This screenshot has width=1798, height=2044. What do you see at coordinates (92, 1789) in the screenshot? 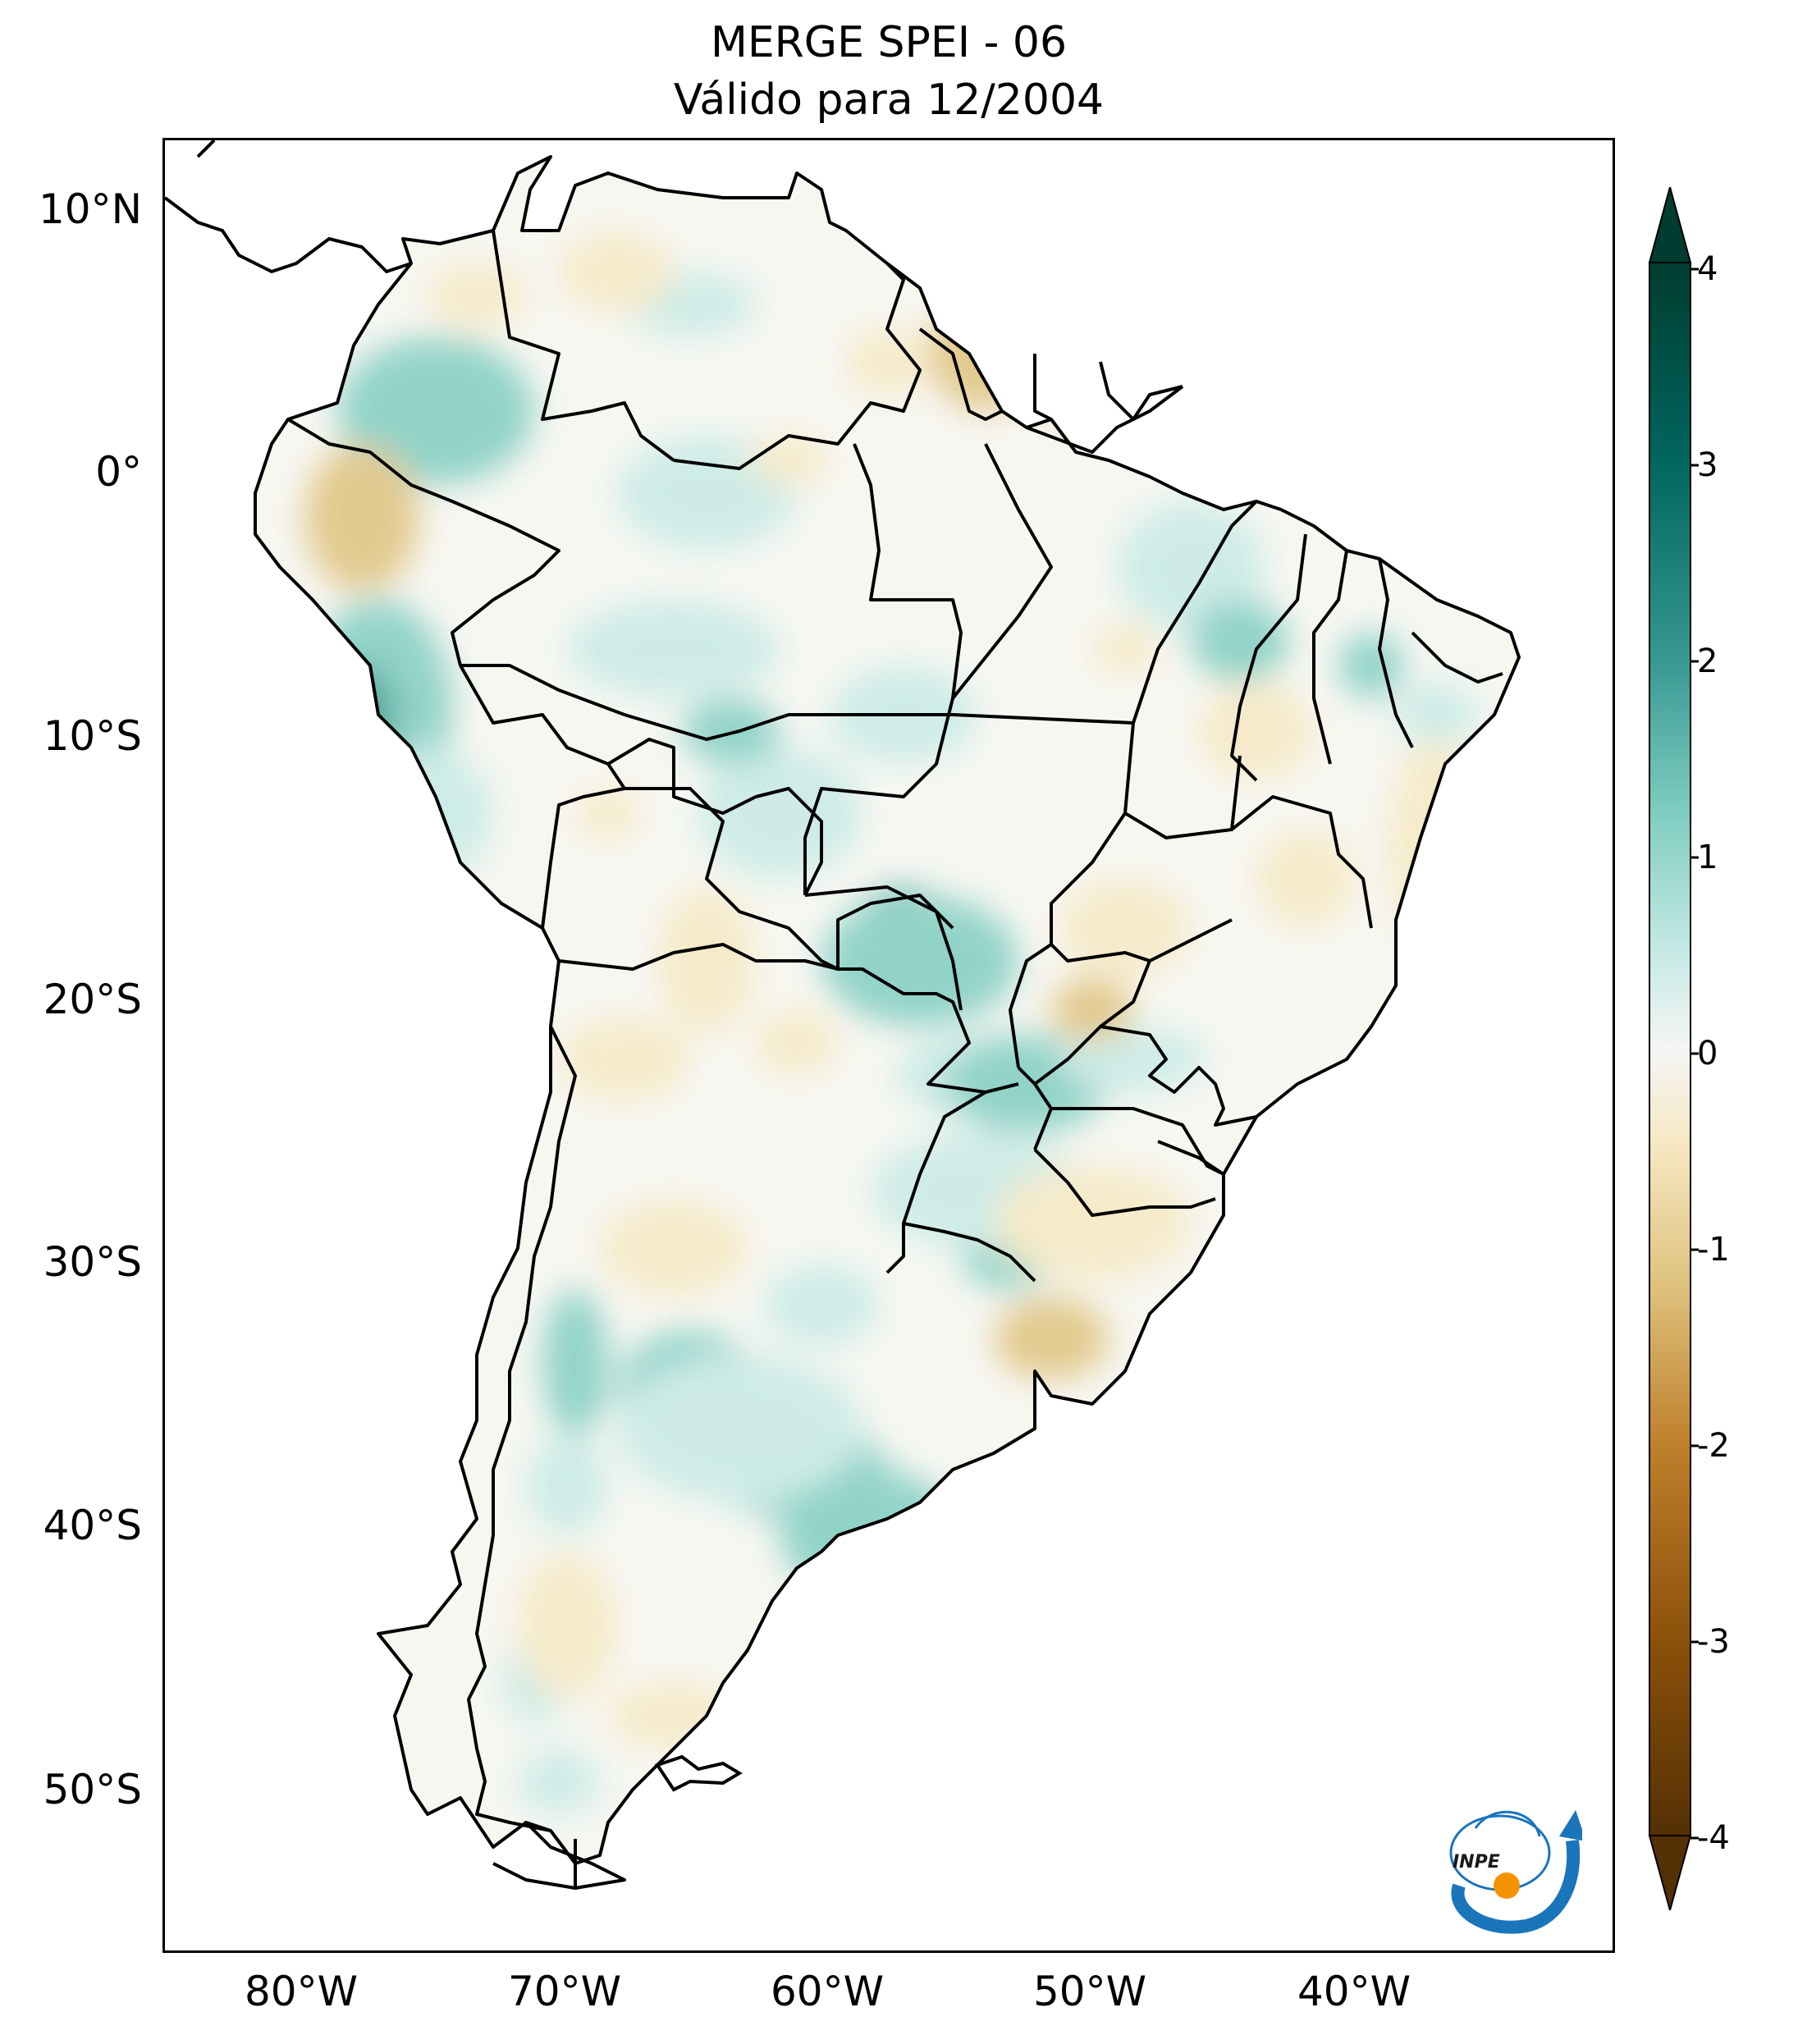
I see `lat-tick-label: 50°S` at bounding box center [92, 1789].